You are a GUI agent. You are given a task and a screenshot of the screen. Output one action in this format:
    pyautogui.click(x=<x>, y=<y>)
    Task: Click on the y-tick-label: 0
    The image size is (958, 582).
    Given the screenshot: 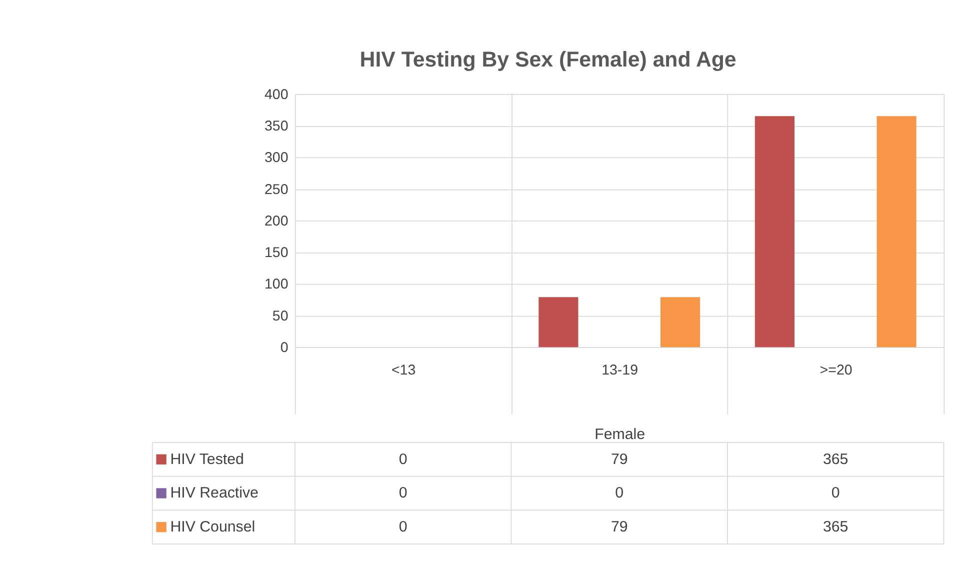 What is the action you would take?
    pyautogui.click(x=284, y=348)
    